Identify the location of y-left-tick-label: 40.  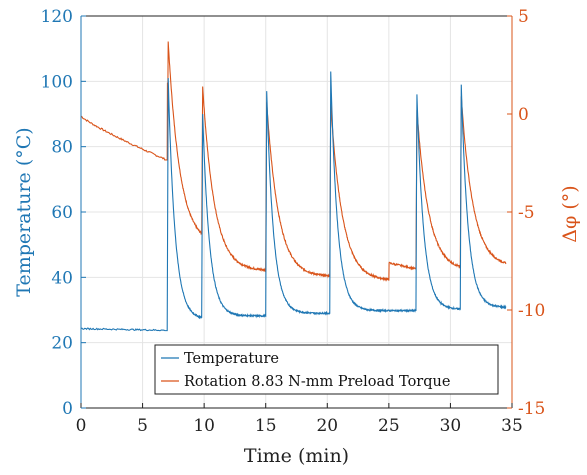
(62, 278).